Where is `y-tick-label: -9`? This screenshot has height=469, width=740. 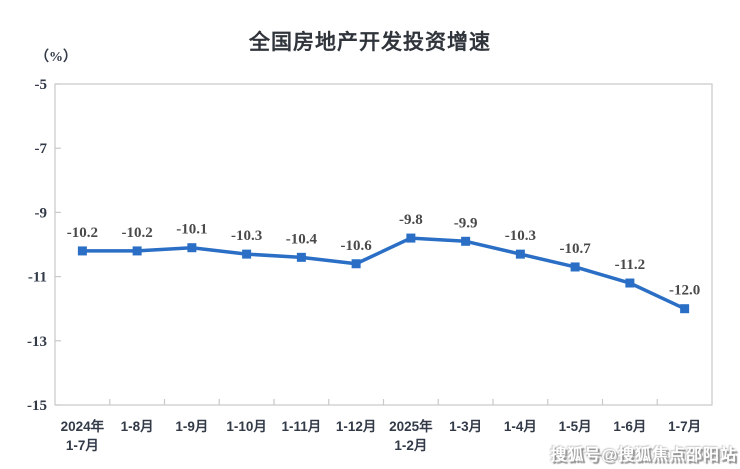 y-tick-label: -9 is located at coordinates (41, 213).